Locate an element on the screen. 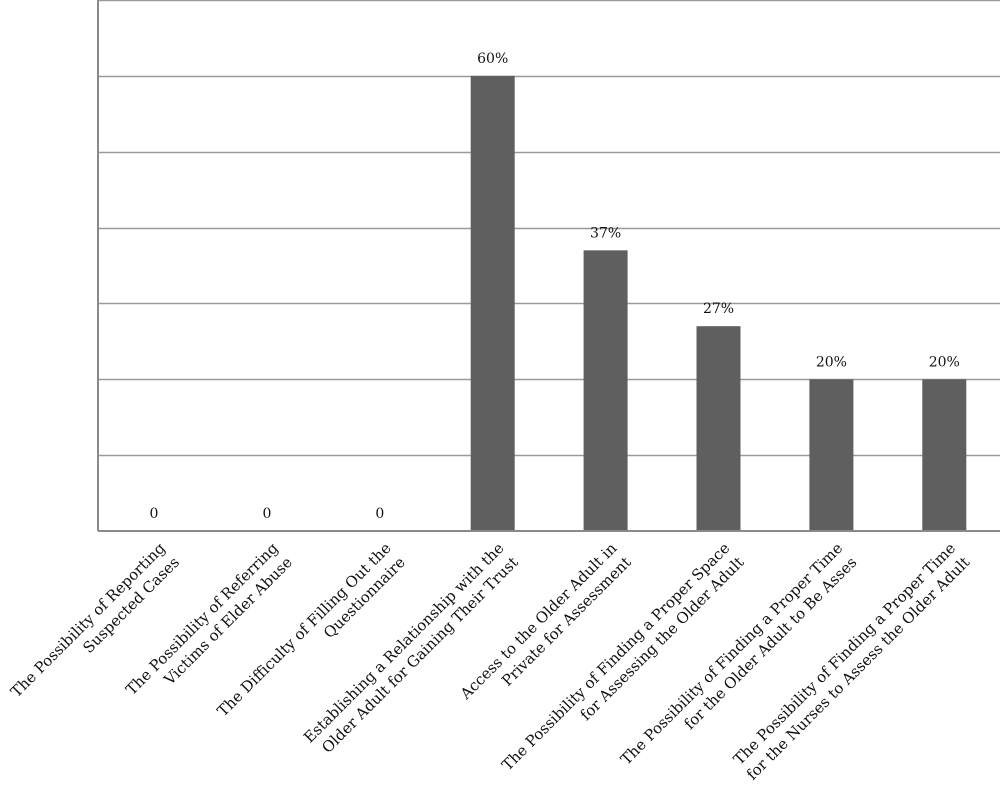  data-label: 60% is located at coordinates (492, 59).